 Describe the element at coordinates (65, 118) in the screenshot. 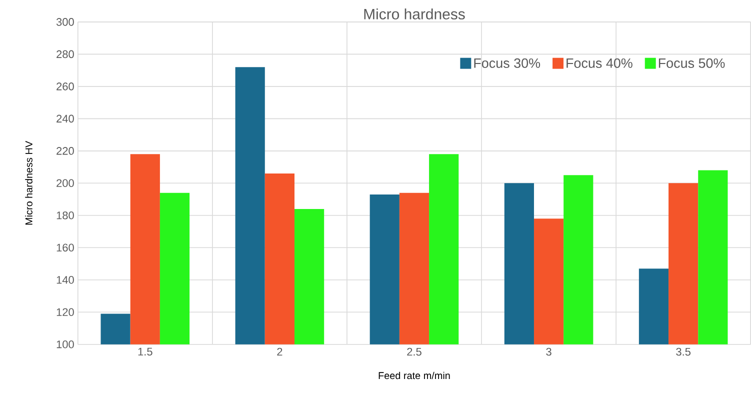

I see `y-tick-label: 240` at that location.